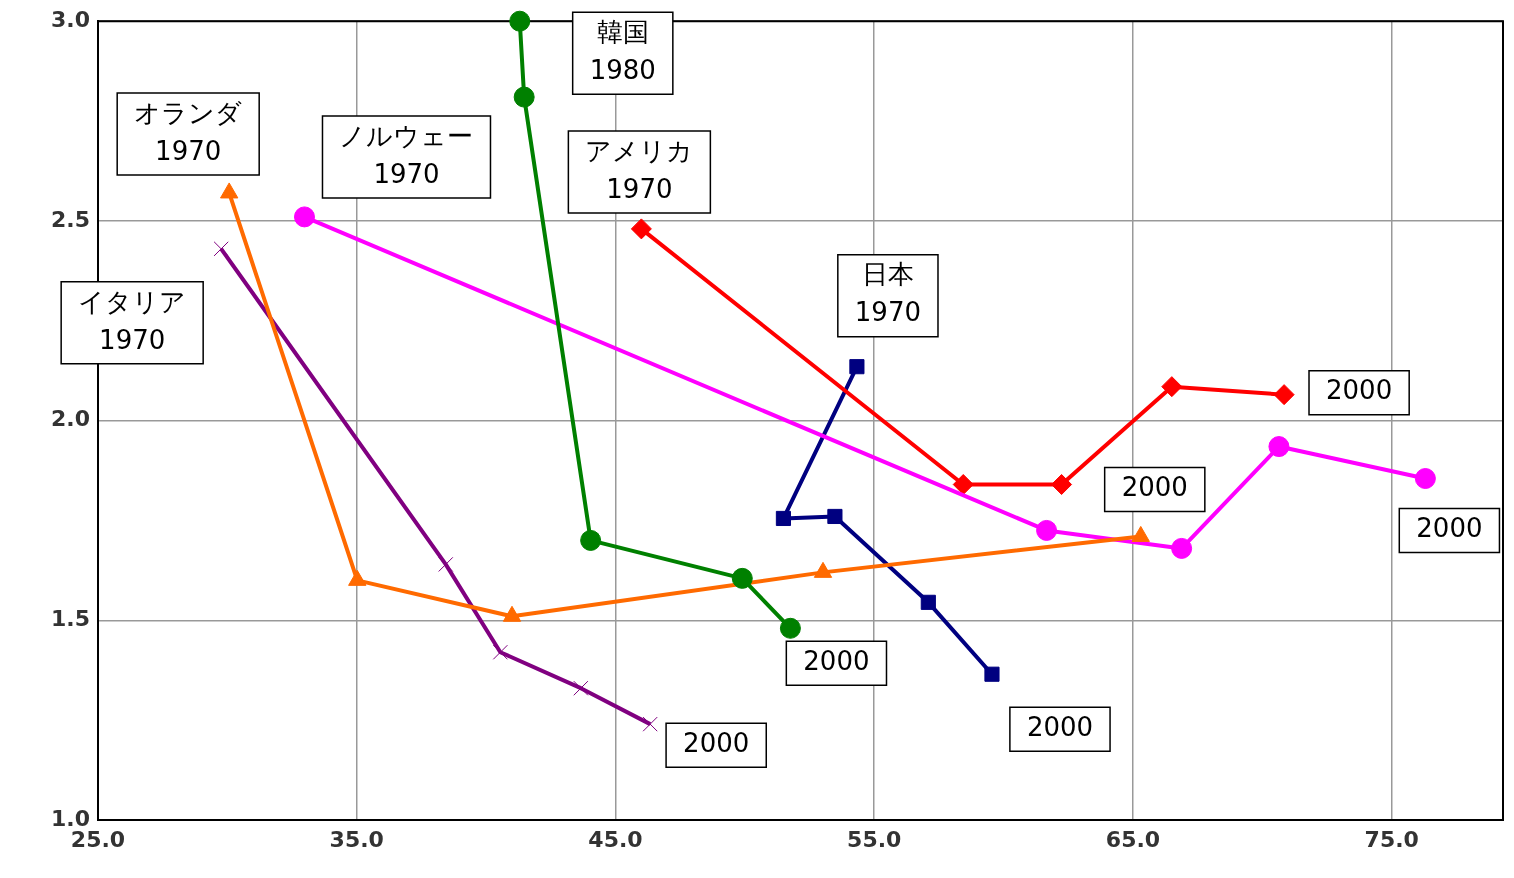  I want to click on x-tick-label: 75.0, so click(1391, 839).